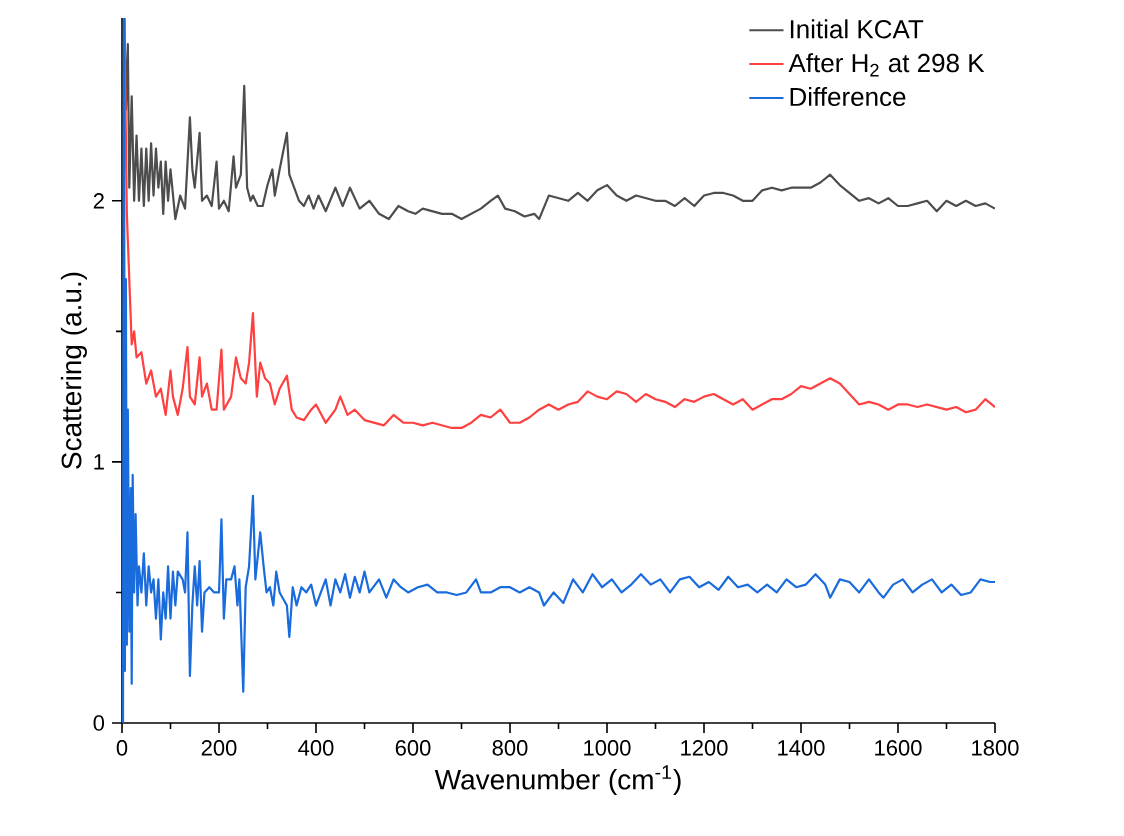 This screenshot has height=836, width=1124. Describe the element at coordinates (557, 780) in the screenshot. I see `x-axis-title: Wavenumber (cm$^{-1}$)` at that location.